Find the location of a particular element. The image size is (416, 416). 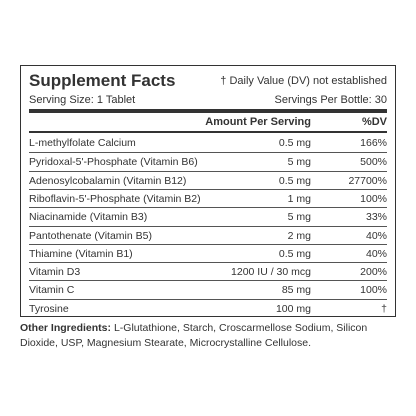

nutrient-name: Thiamine (Vitamin B1) is located at coordinates (81, 253).